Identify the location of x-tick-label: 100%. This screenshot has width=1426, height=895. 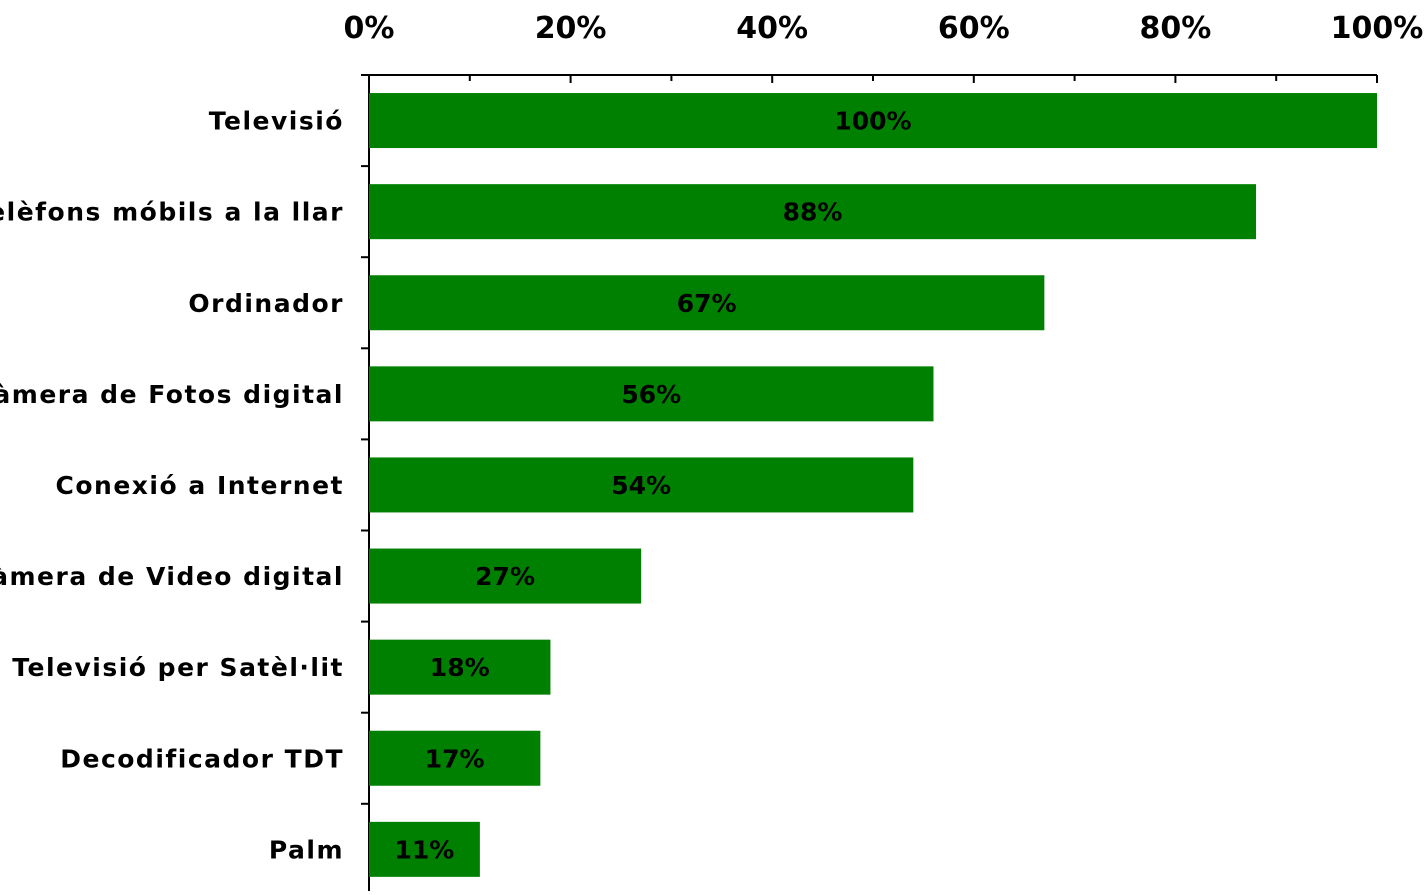
(1377, 28).